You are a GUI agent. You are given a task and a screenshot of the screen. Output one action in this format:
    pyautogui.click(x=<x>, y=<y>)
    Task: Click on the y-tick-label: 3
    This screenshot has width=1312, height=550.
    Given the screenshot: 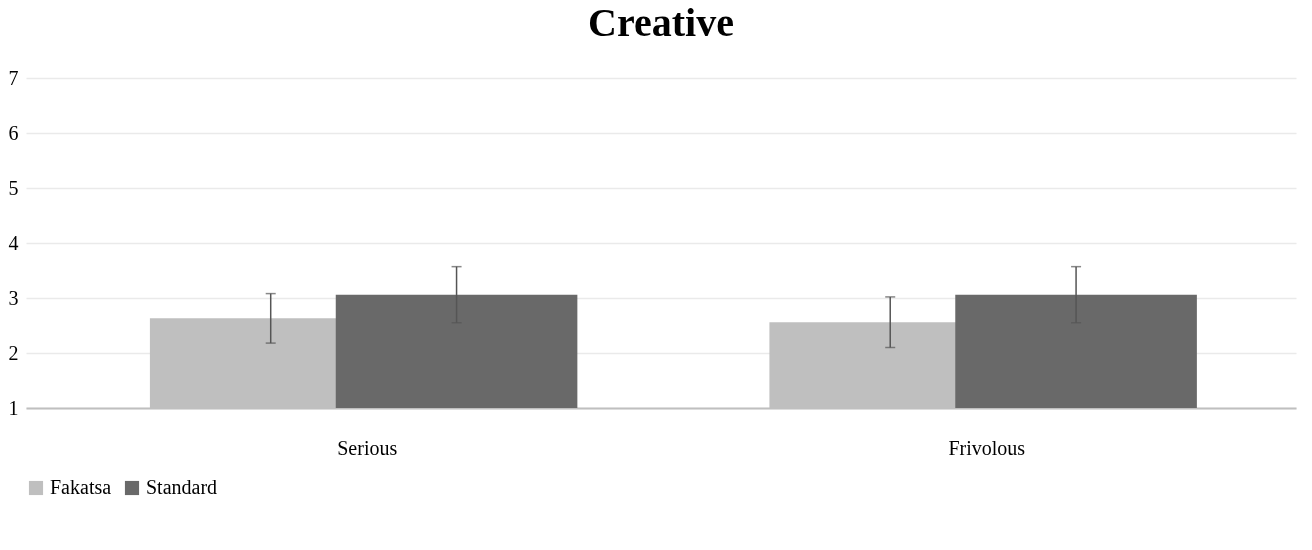 What is the action you would take?
    pyautogui.click(x=13, y=297)
    